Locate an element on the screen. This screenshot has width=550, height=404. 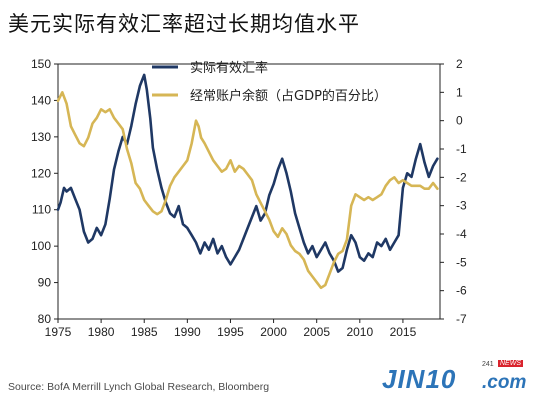
left-tick-label: 130 is located at coordinates (41, 137).